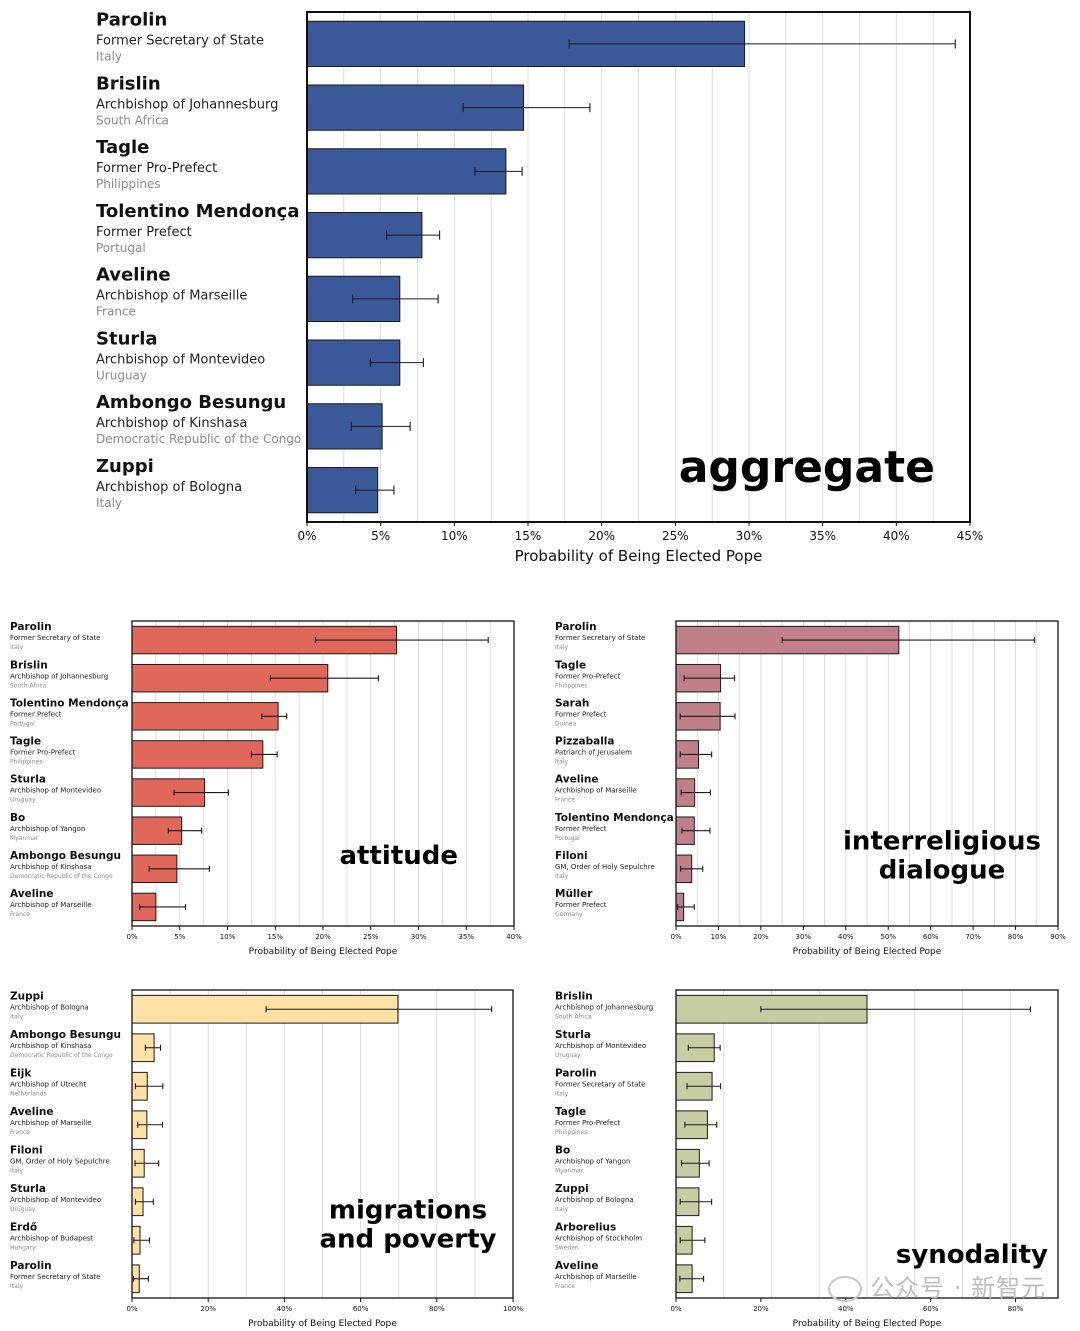 The width and height of the screenshot is (1080, 1331). What do you see at coordinates (197, 211) in the screenshot?
I see `candidate-name: Tolentino Mendonça` at bounding box center [197, 211].